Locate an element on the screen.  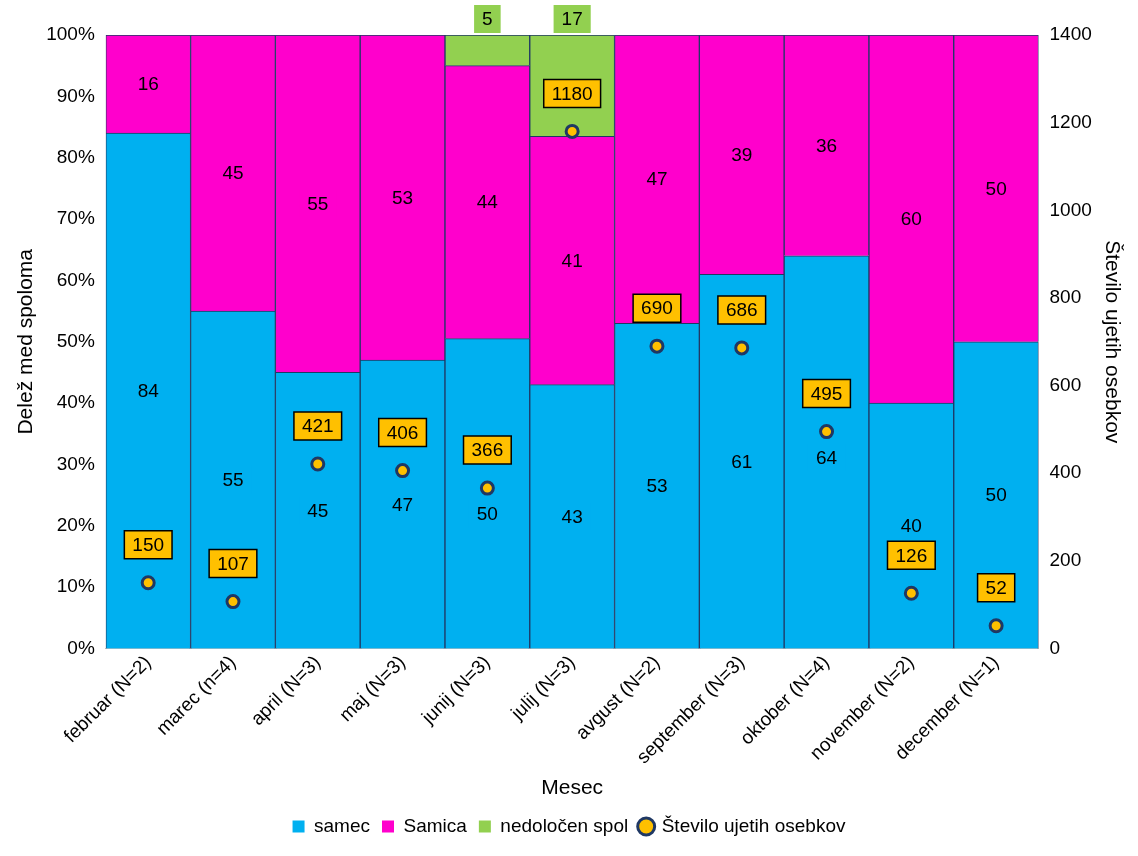
data-label: 40 is located at coordinates (911, 526).